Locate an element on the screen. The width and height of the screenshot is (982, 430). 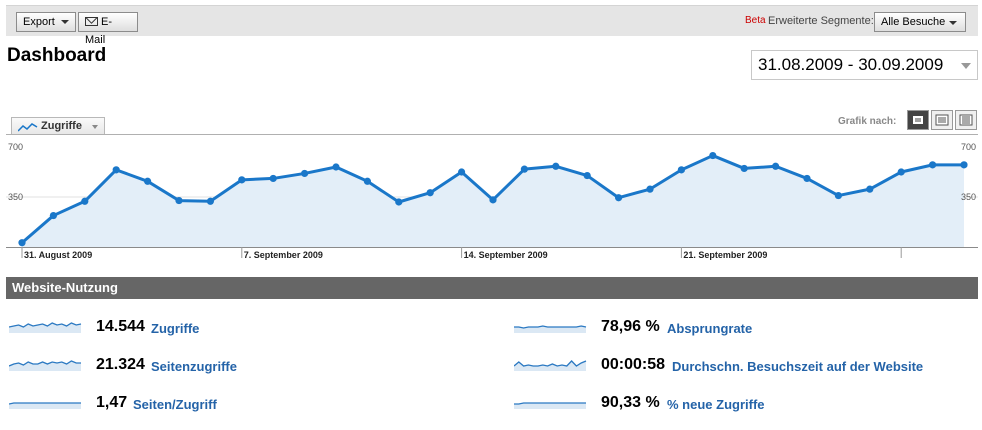
line-chart-icon is located at coordinates (28, 127).